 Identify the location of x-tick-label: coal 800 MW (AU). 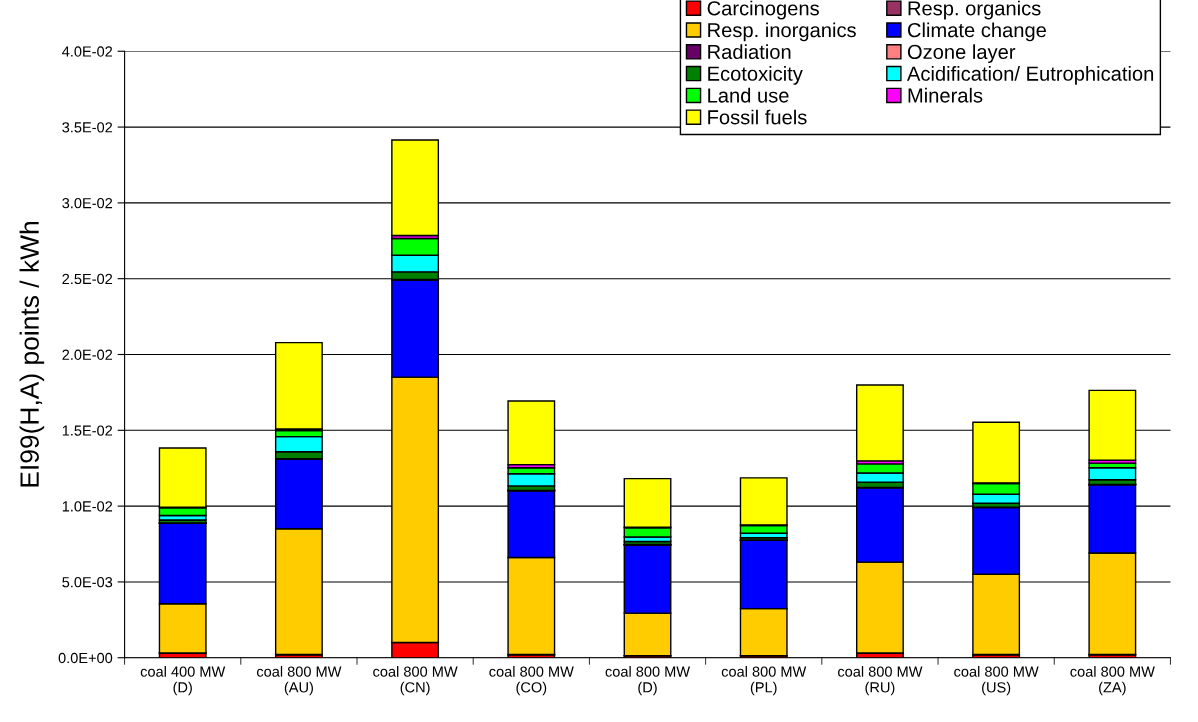
(299, 681).